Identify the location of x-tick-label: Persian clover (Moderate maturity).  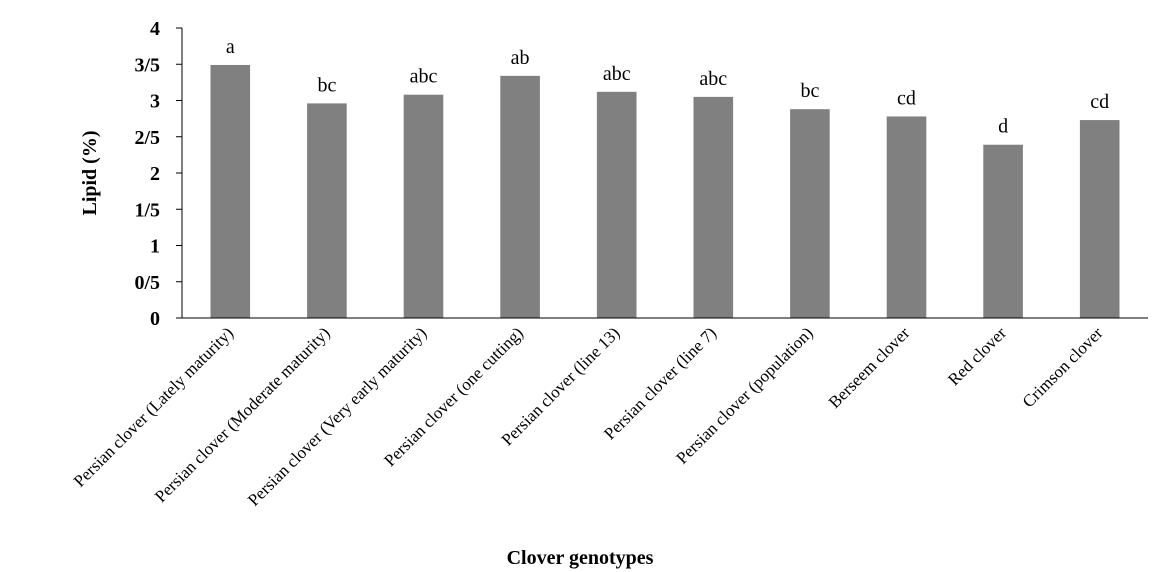
(242, 414).